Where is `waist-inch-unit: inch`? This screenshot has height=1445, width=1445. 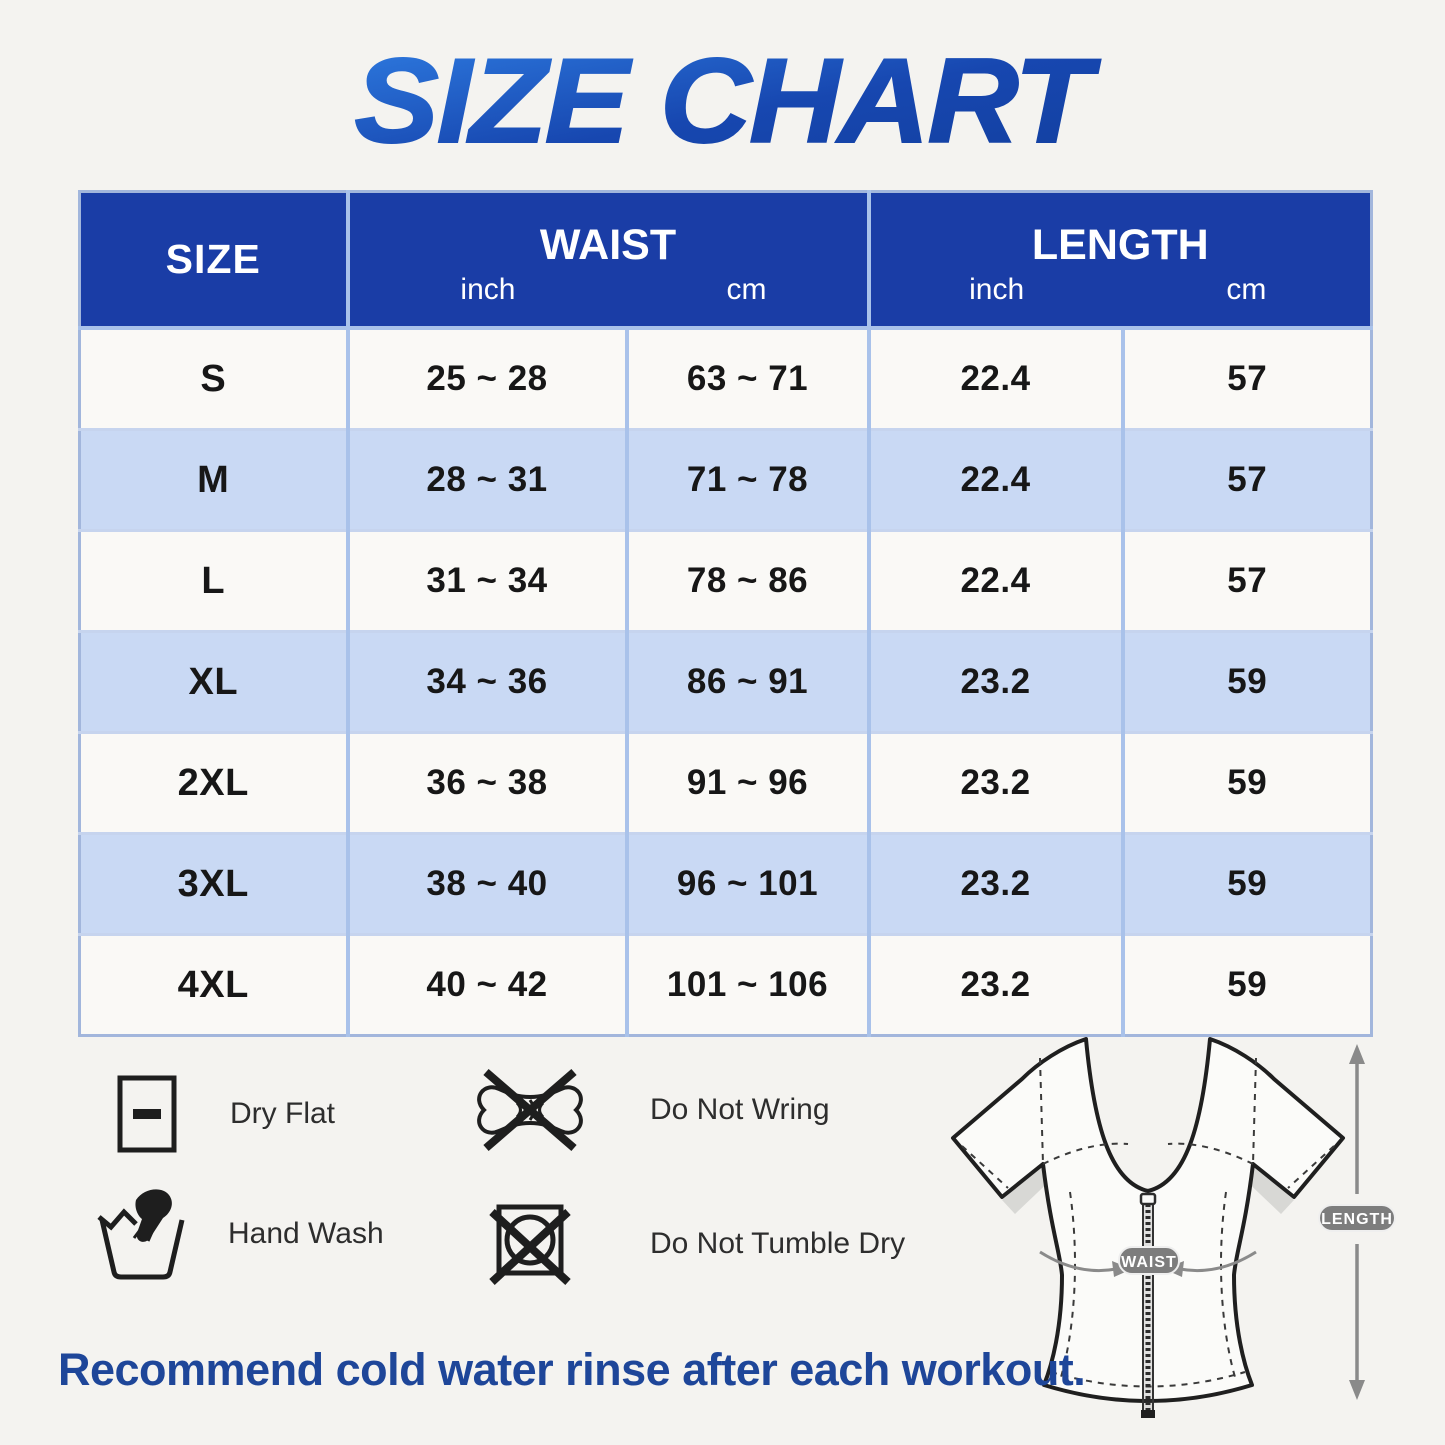 waist-inch-unit: inch is located at coordinates (488, 289).